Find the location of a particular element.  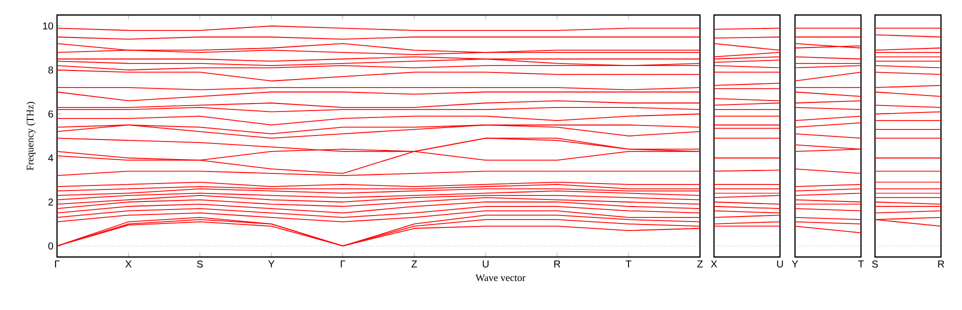

x-axis-title: Wave vector is located at coordinates (501, 278).